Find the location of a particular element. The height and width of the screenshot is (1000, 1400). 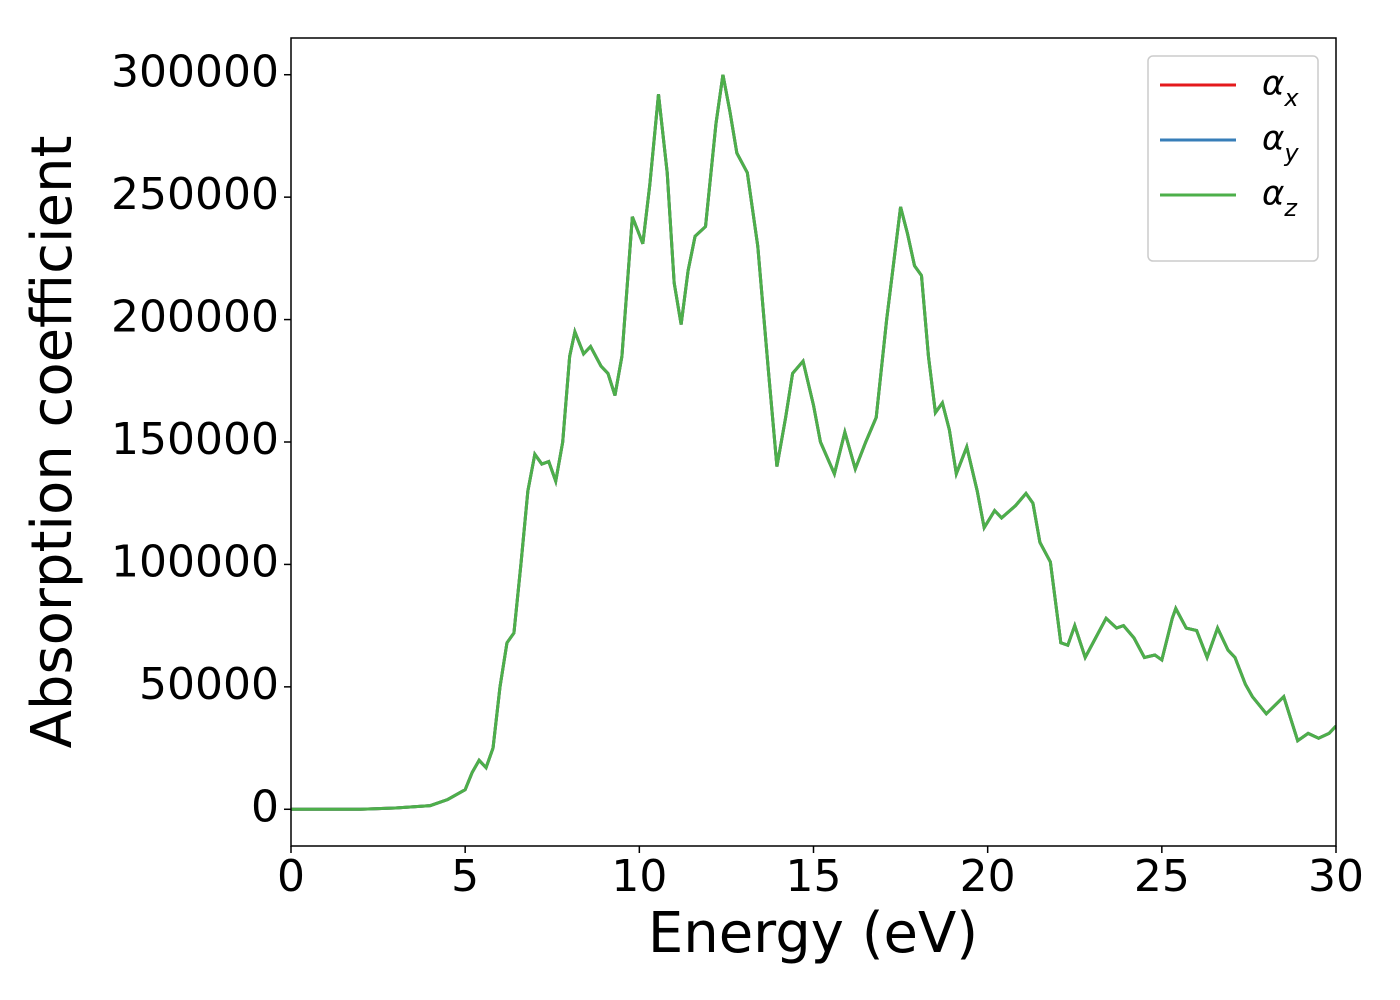

x-tick-label: 20 is located at coordinates (988, 876).